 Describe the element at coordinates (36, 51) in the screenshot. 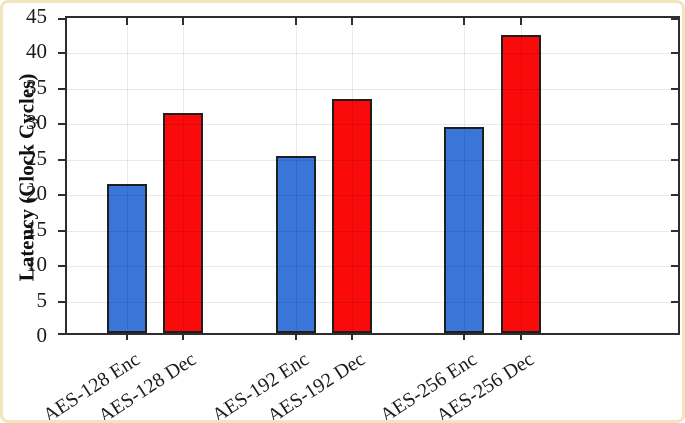

I see `y-tick-label: 40` at that location.